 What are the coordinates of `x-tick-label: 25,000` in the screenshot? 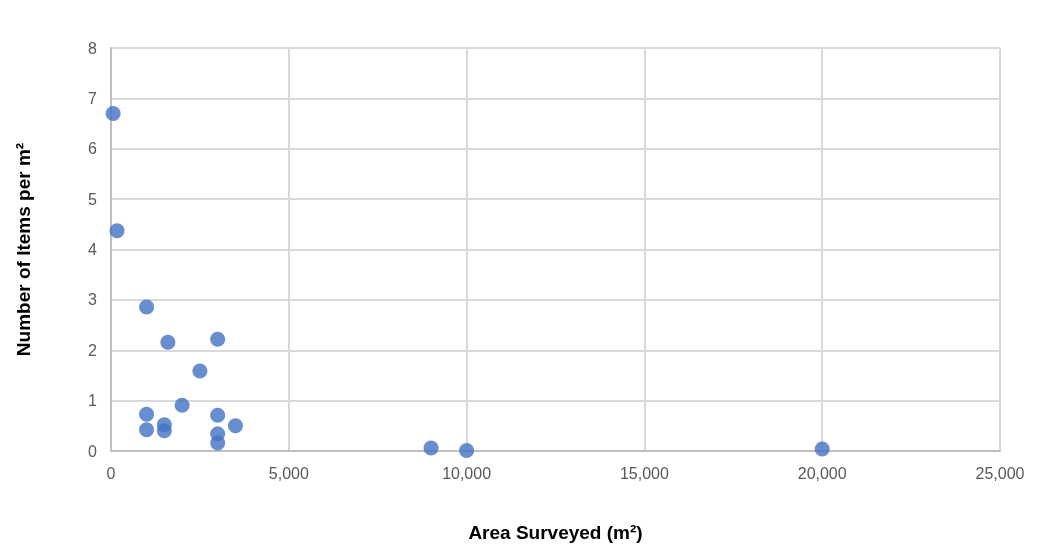 It's located at (1000, 473).